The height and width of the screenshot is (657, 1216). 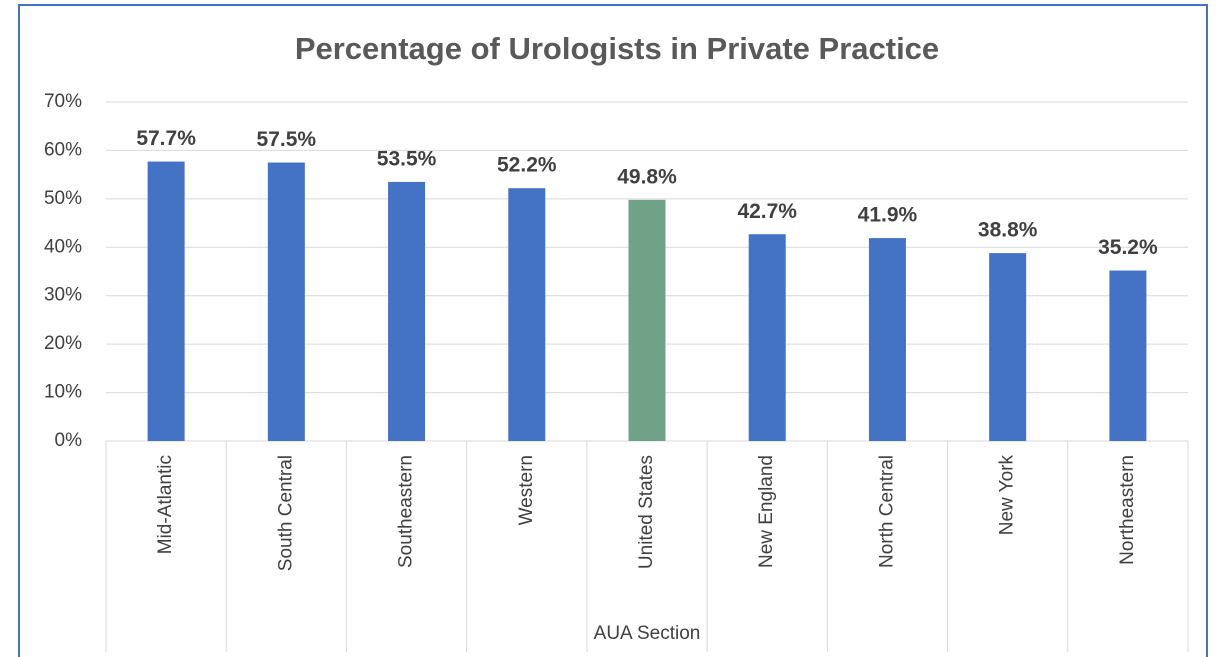 What do you see at coordinates (647, 176) in the screenshot?
I see `data-label: 49.8%` at bounding box center [647, 176].